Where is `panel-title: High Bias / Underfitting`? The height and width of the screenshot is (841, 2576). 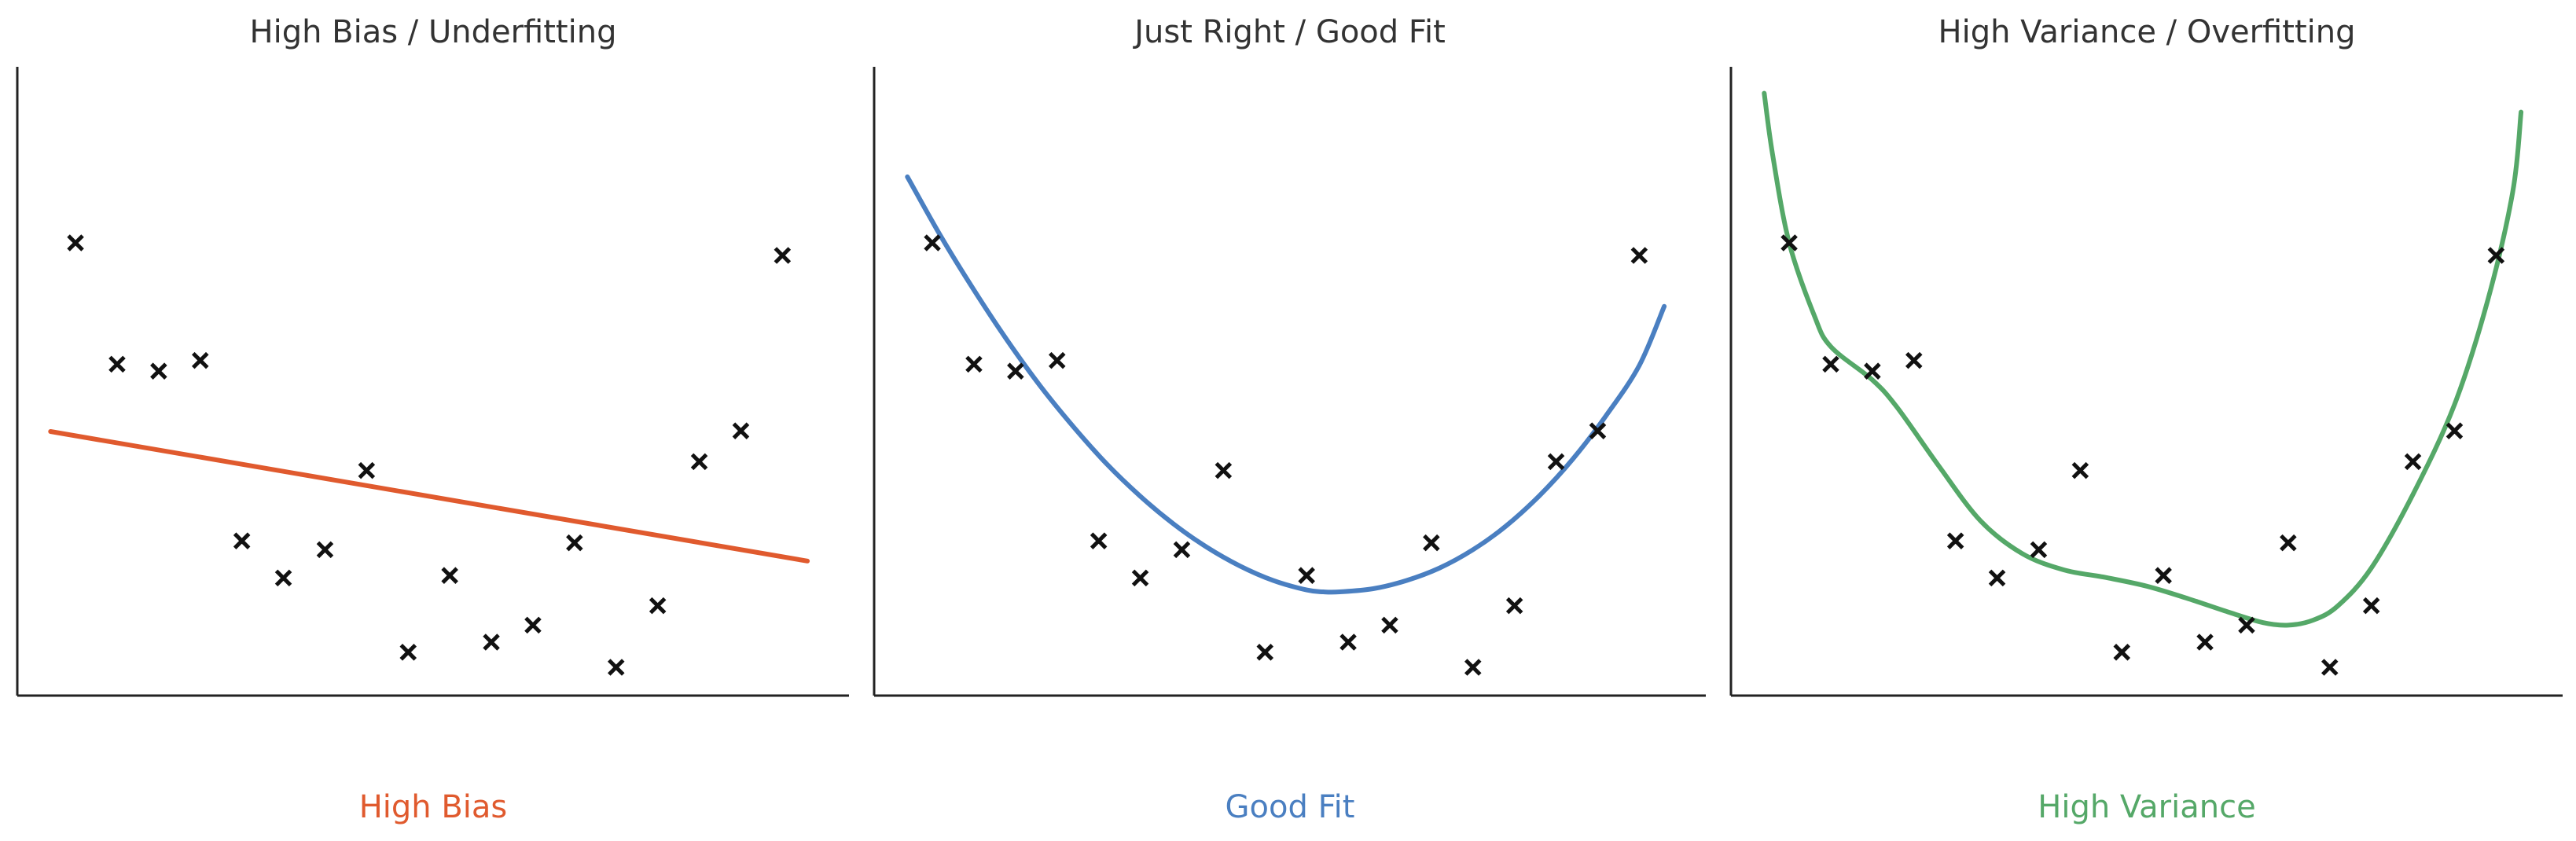 panel-title: High Bias / Underfitting is located at coordinates (433, 32).